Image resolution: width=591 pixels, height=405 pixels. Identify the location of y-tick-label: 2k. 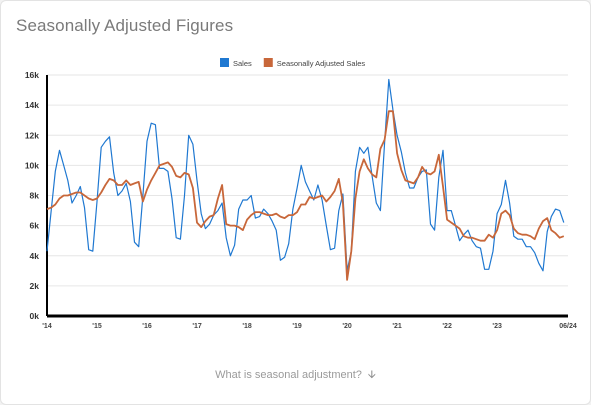
(35, 286).